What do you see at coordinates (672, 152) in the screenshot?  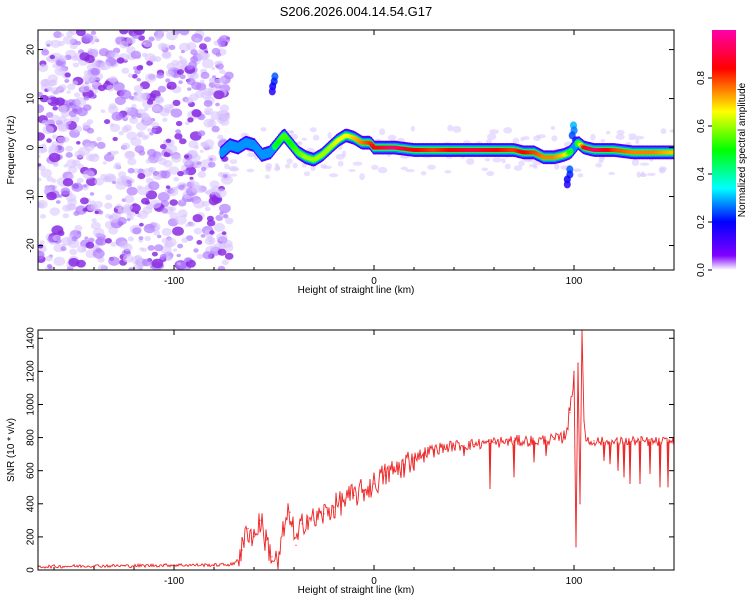 I see `ridge-mark` at bounding box center [672, 152].